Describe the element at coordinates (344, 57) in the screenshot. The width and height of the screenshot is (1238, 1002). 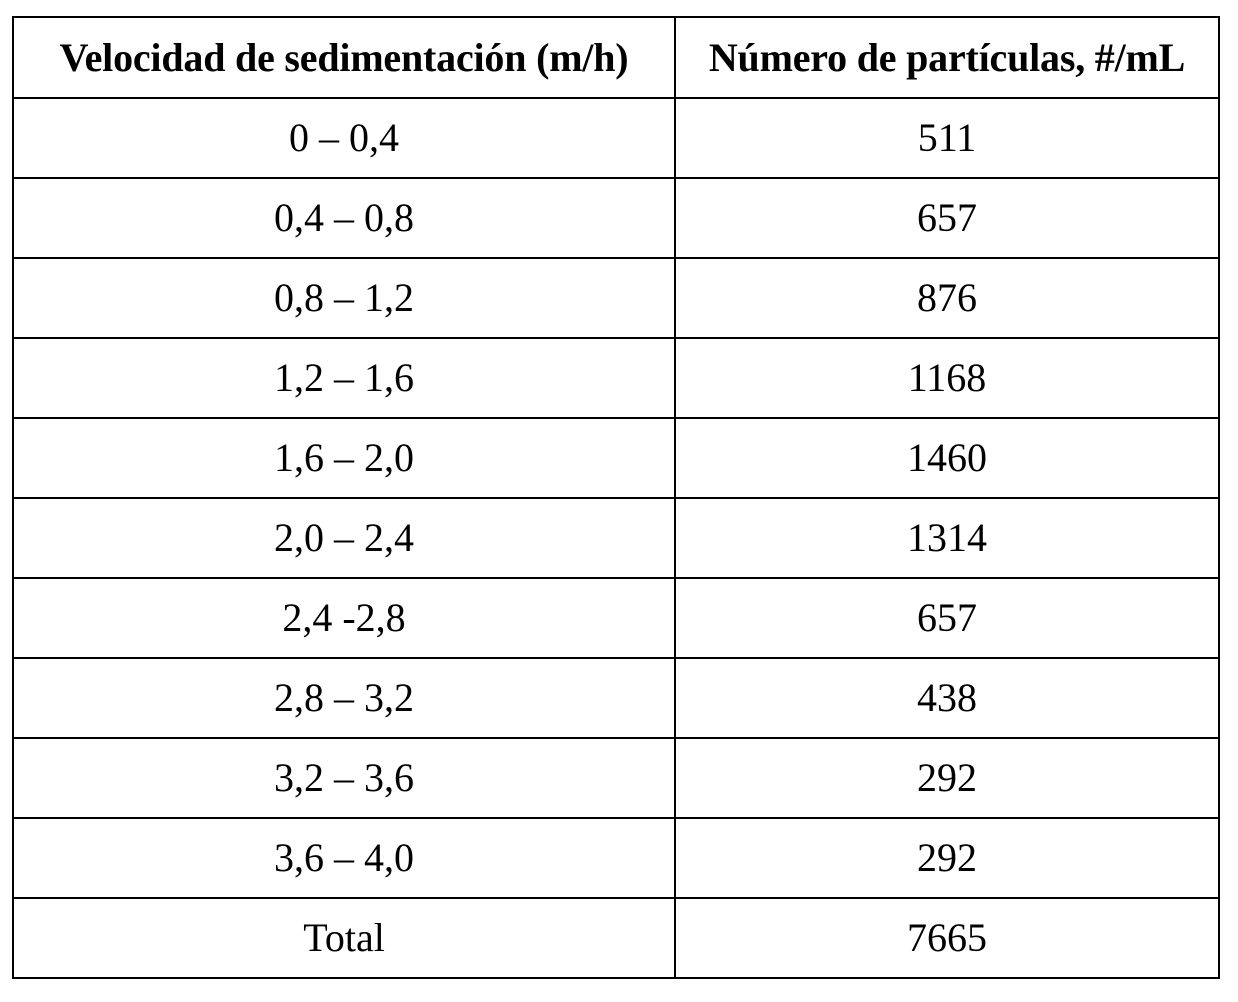
I see `header-settling-velocity: Velocidad de sedimentación (m/h)` at that location.